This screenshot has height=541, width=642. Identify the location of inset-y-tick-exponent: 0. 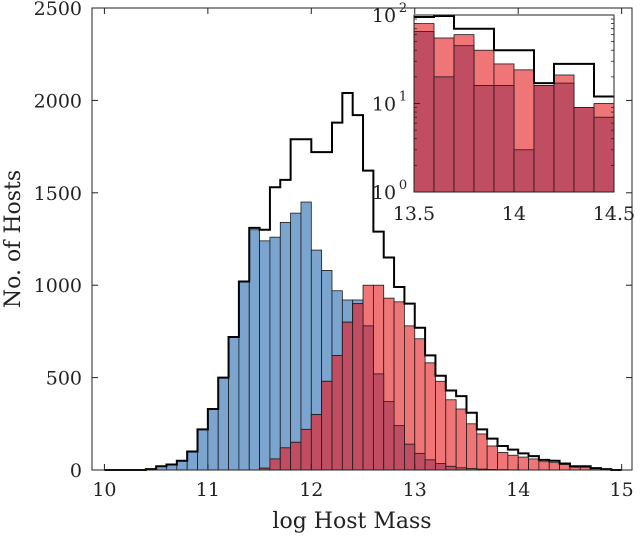
(403, 185).